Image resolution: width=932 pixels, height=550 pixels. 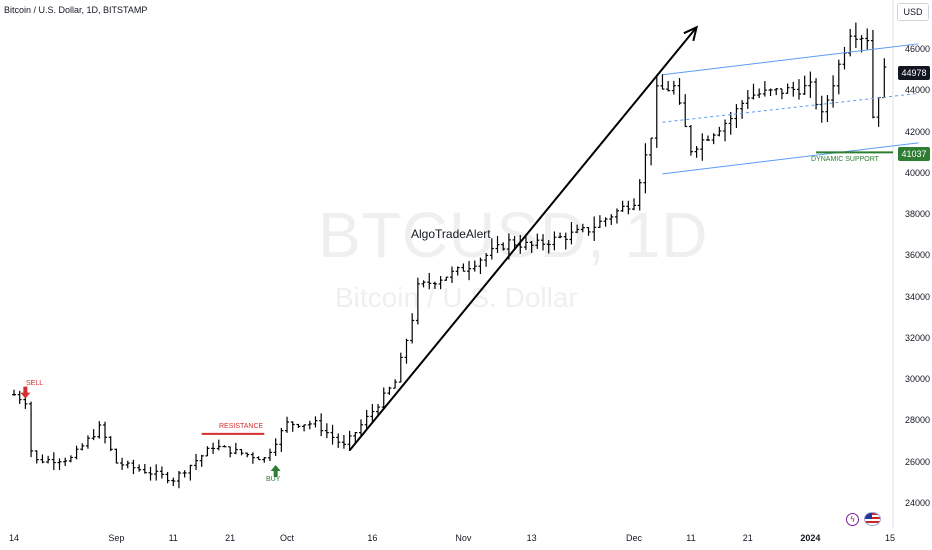 I want to click on y-tick-label: 34000, so click(x=918, y=296).